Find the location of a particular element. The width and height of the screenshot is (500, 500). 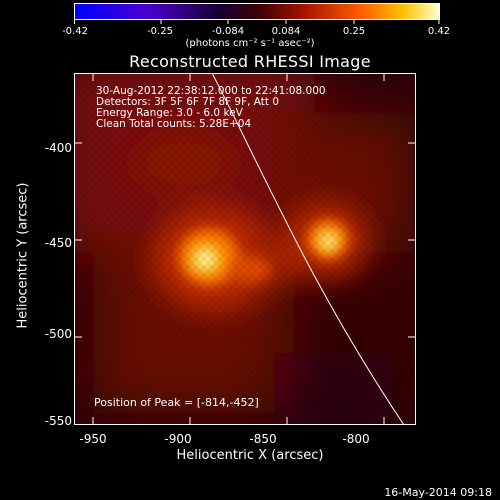

detectors: Detectors: 3F 5F 6F 7F 8F 9F, Att 0 is located at coordinates (188, 102).